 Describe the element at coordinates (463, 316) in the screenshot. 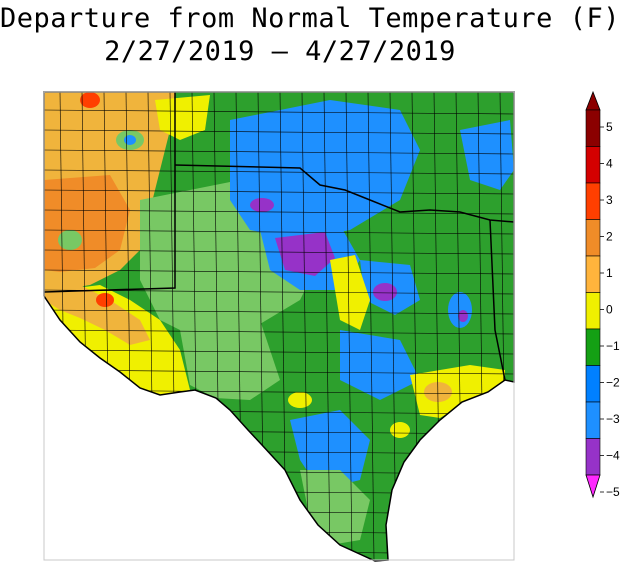

I see `purple-spot-e2` at that location.